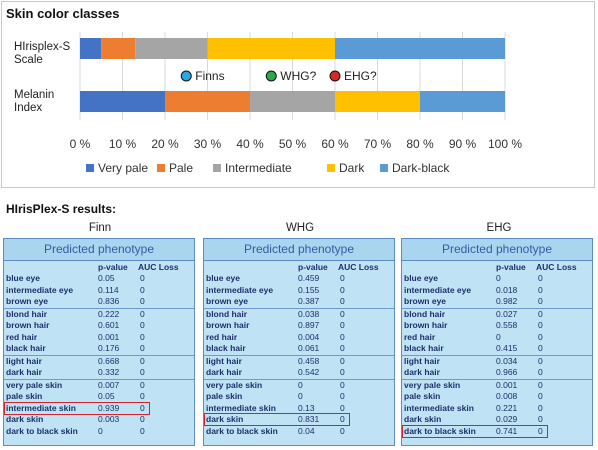 This screenshot has width=598, height=450. I want to click on x-tick-label: 90 %, so click(463, 144).